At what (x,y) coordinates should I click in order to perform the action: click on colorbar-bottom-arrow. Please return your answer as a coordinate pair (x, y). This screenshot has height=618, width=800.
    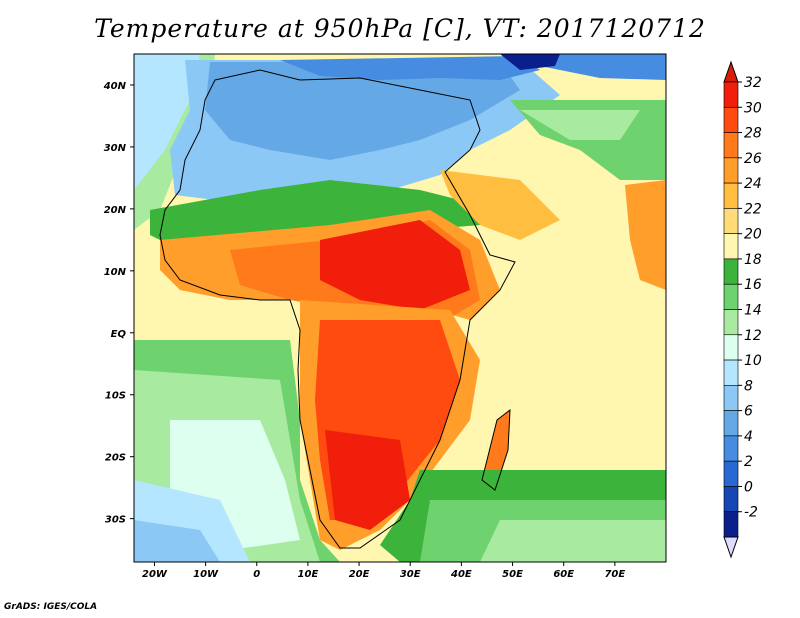
    Looking at the image, I should click on (731, 547).